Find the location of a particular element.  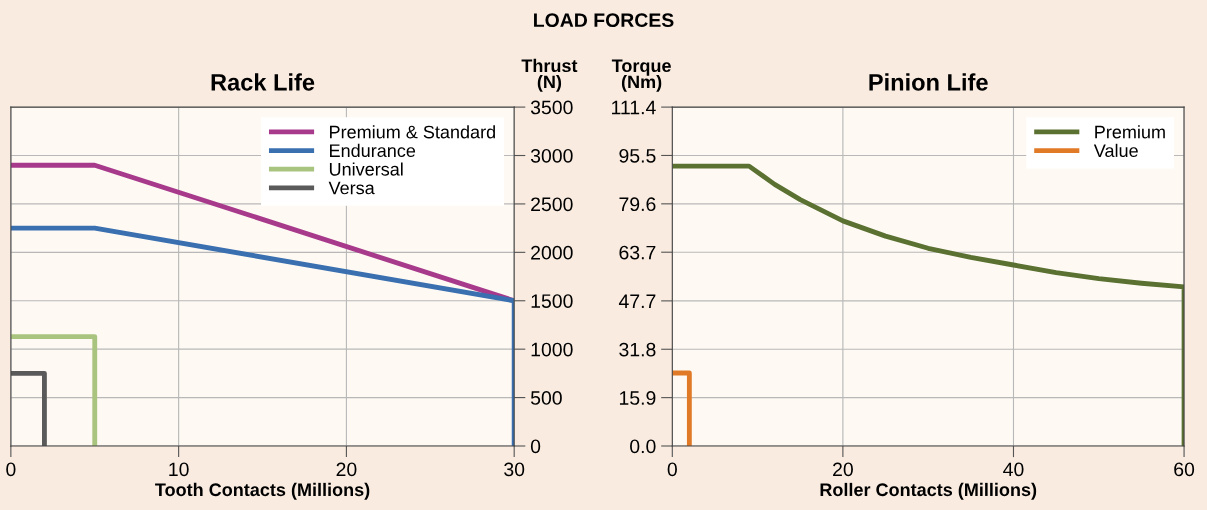

chart-title: Pinion Life is located at coordinates (928, 82).